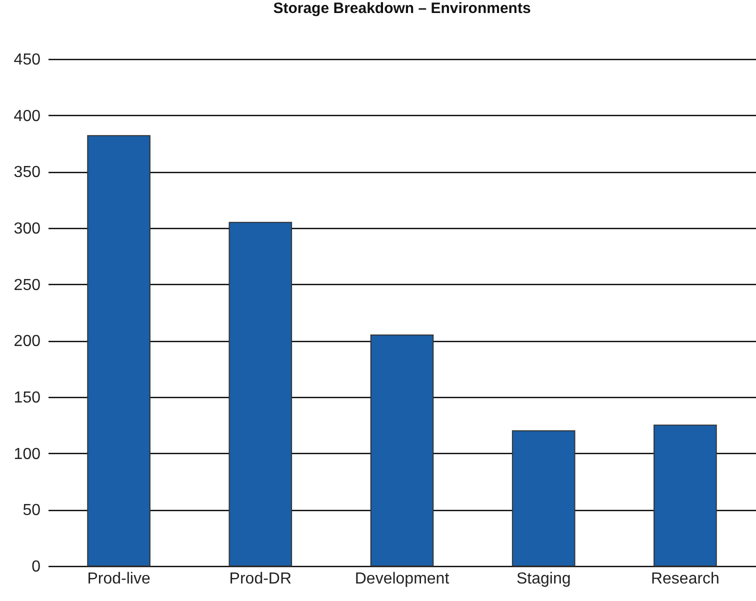  Describe the element at coordinates (543, 579) in the screenshot. I see `x-tick-label: Staging` at that location.